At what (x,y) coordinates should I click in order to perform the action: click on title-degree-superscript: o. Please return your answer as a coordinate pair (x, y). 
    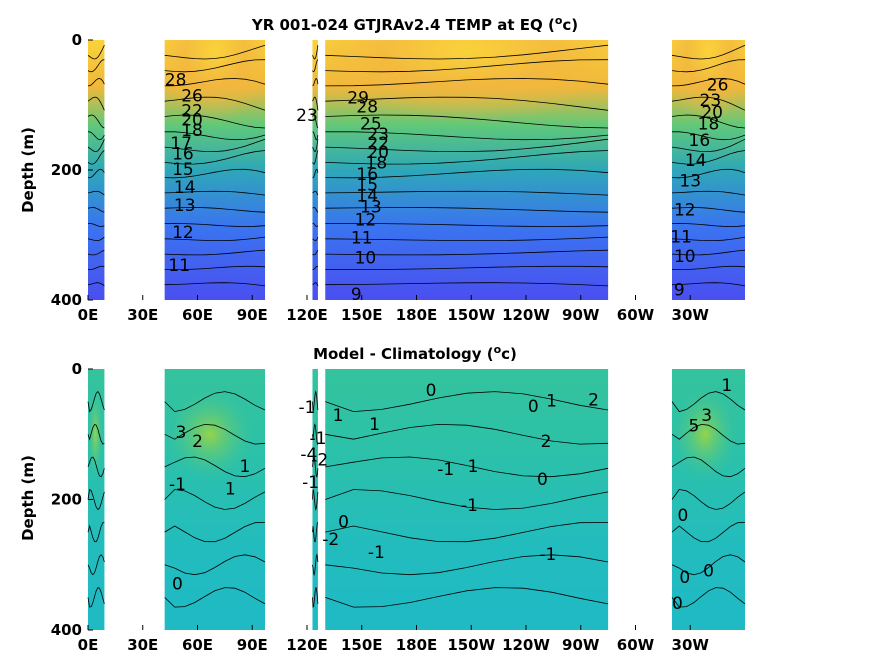
    Looking at the image, I should click on (559, 20).